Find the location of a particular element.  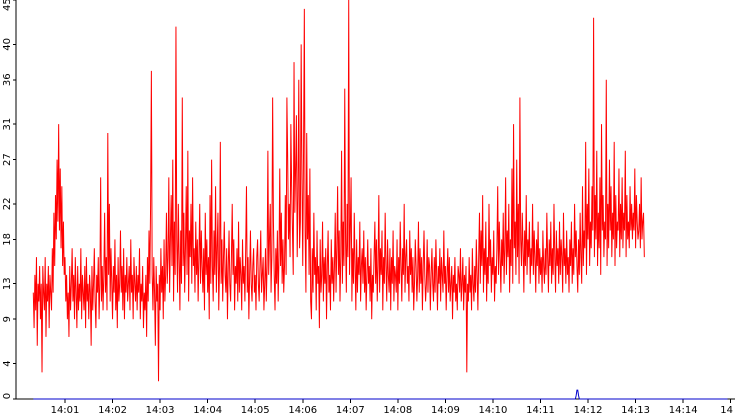

x-tick-label: 14:11 is located at coordinates (540, 410).